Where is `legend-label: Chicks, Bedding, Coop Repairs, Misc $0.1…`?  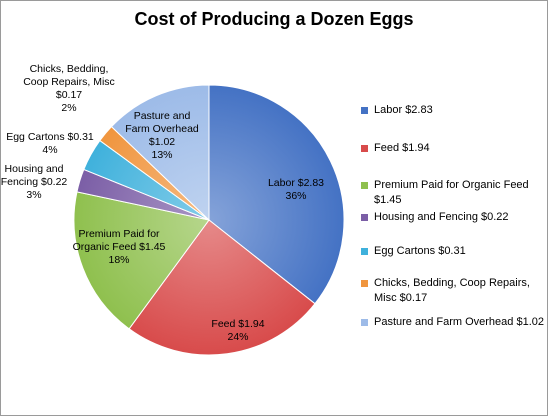 legend-label: Chicks, Bedding, Coop Repairs, Misc $0.1… is located at coordinates (452, 290).